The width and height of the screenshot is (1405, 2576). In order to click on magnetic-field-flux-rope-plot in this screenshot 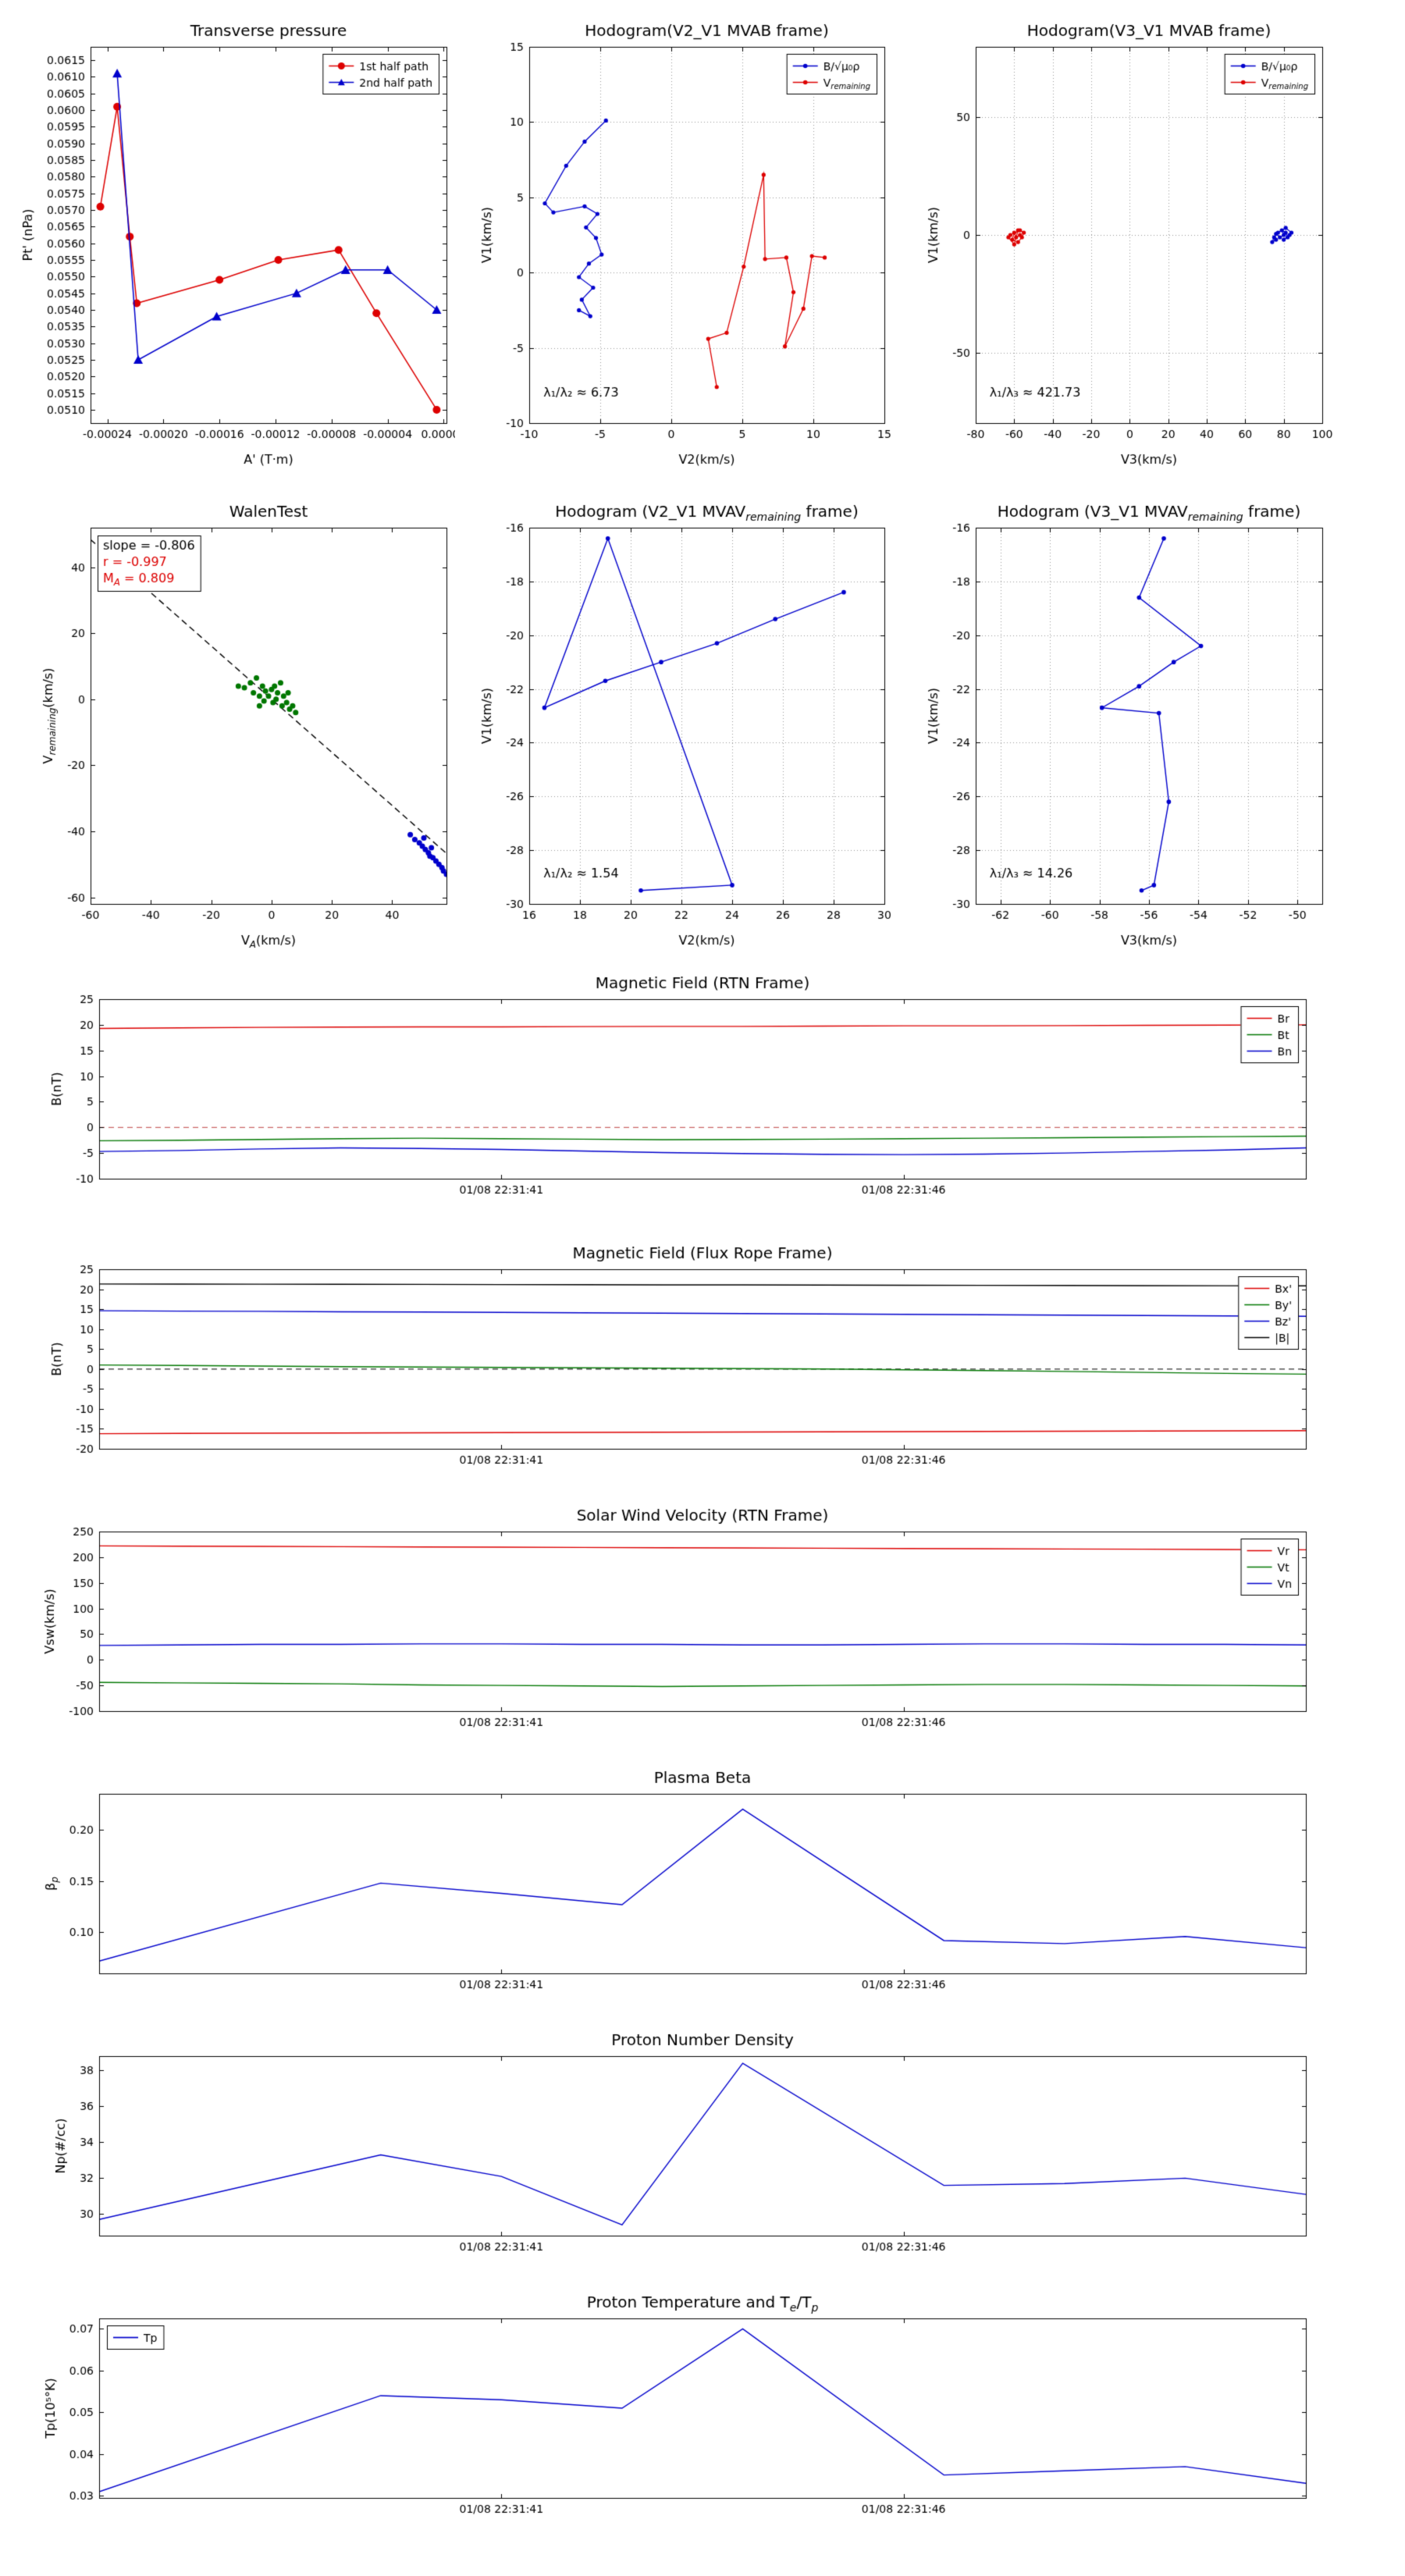, I will do `click(703, 1359)`.